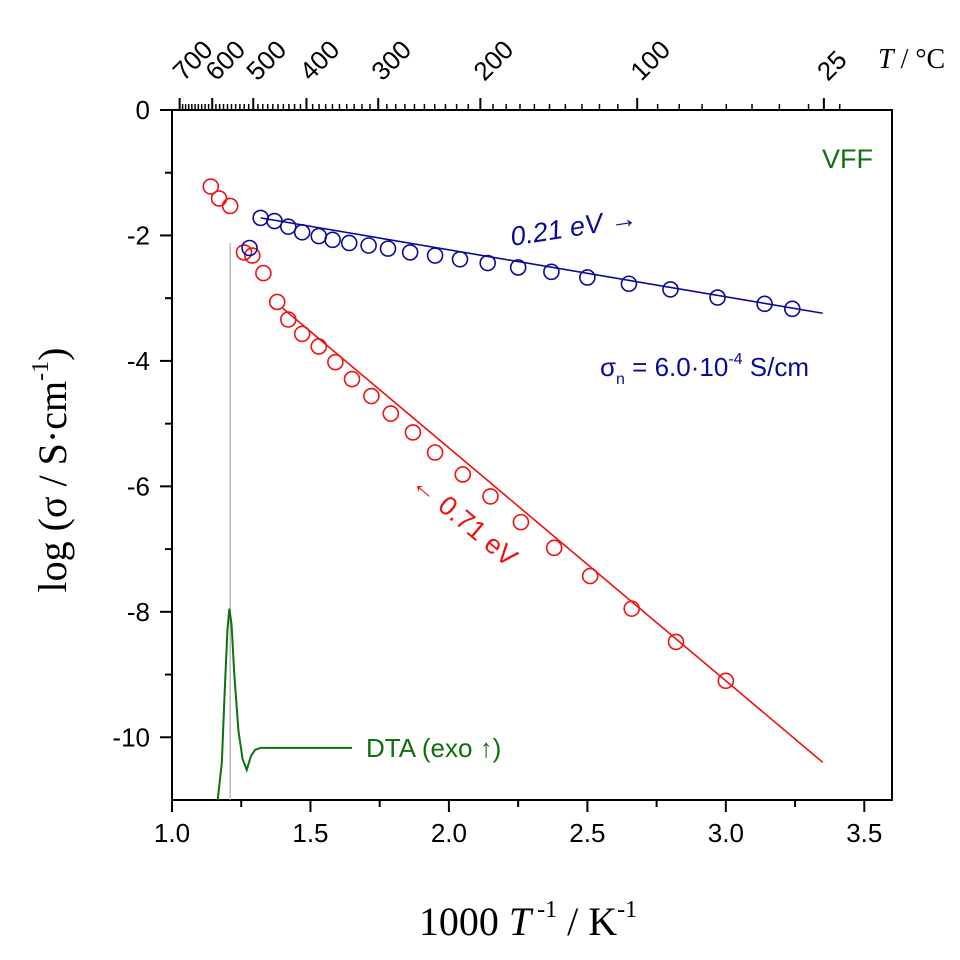 This screenshot has width=960, height=960. Describe the element at coordinates (131, 737) in the screenshot. I see `y-tick-label: -10` at that location.